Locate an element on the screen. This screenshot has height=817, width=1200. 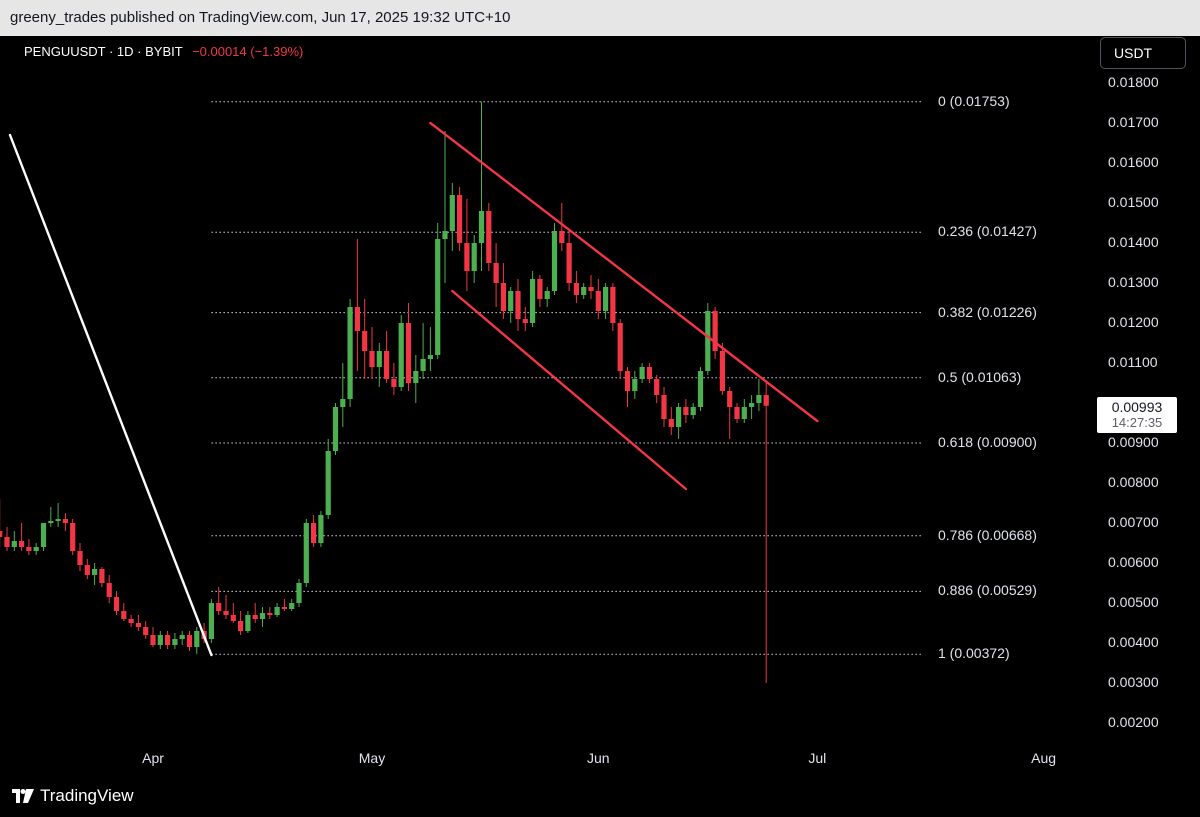
last-price-tag: 0.00993 14:27:35 is located at coordinates (1137, 415).